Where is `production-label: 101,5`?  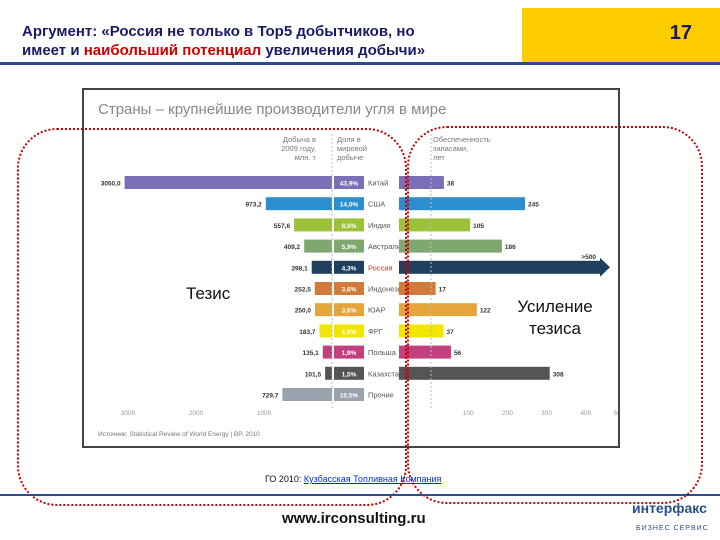
production-label: 101,5 is located at coordinates (313, 374).